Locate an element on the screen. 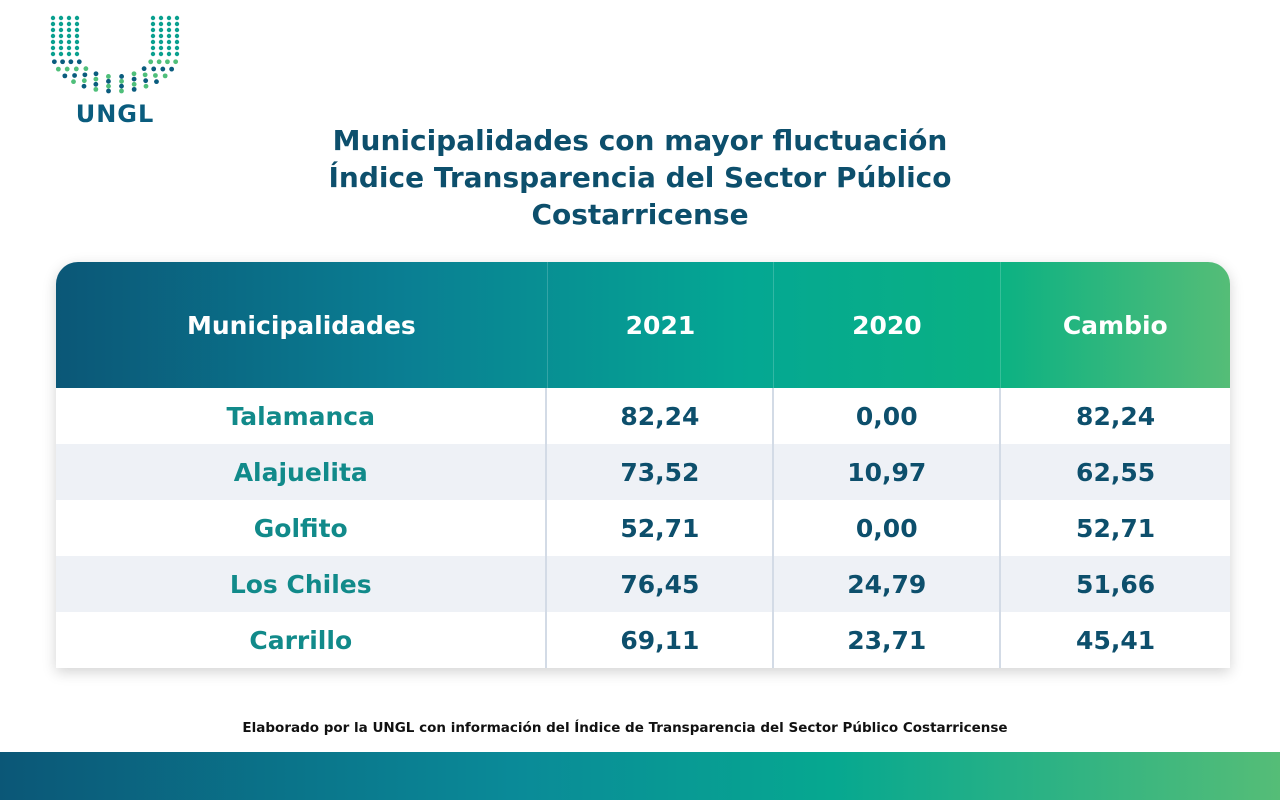  table-row: Carrillo 69,11 23,71 45,41 is located at coordinates (643, 640).